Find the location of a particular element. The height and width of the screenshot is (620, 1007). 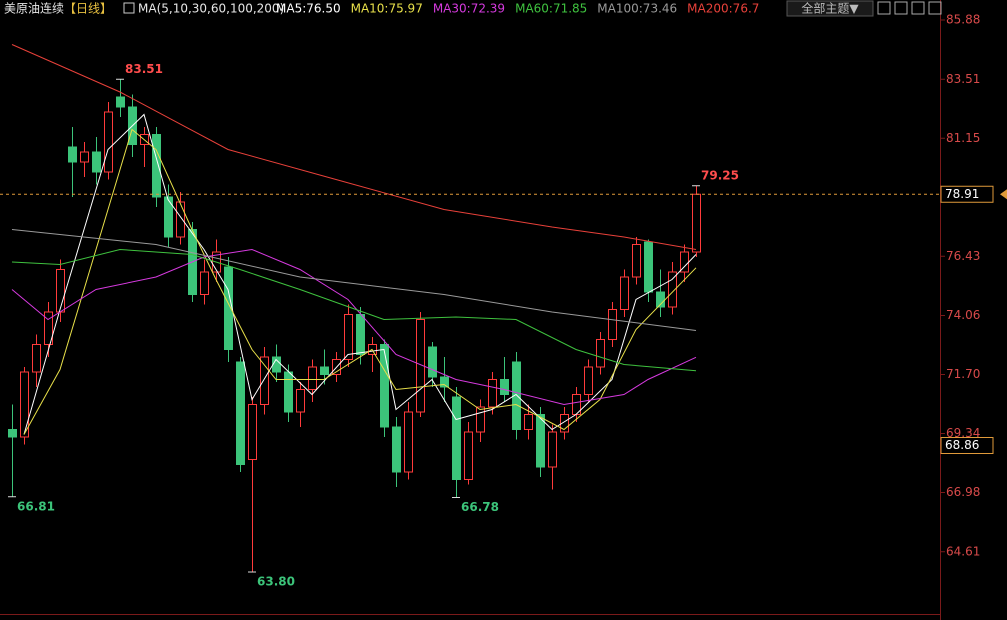

annotation-label: 63.80 is located at coordinates (276, 582).